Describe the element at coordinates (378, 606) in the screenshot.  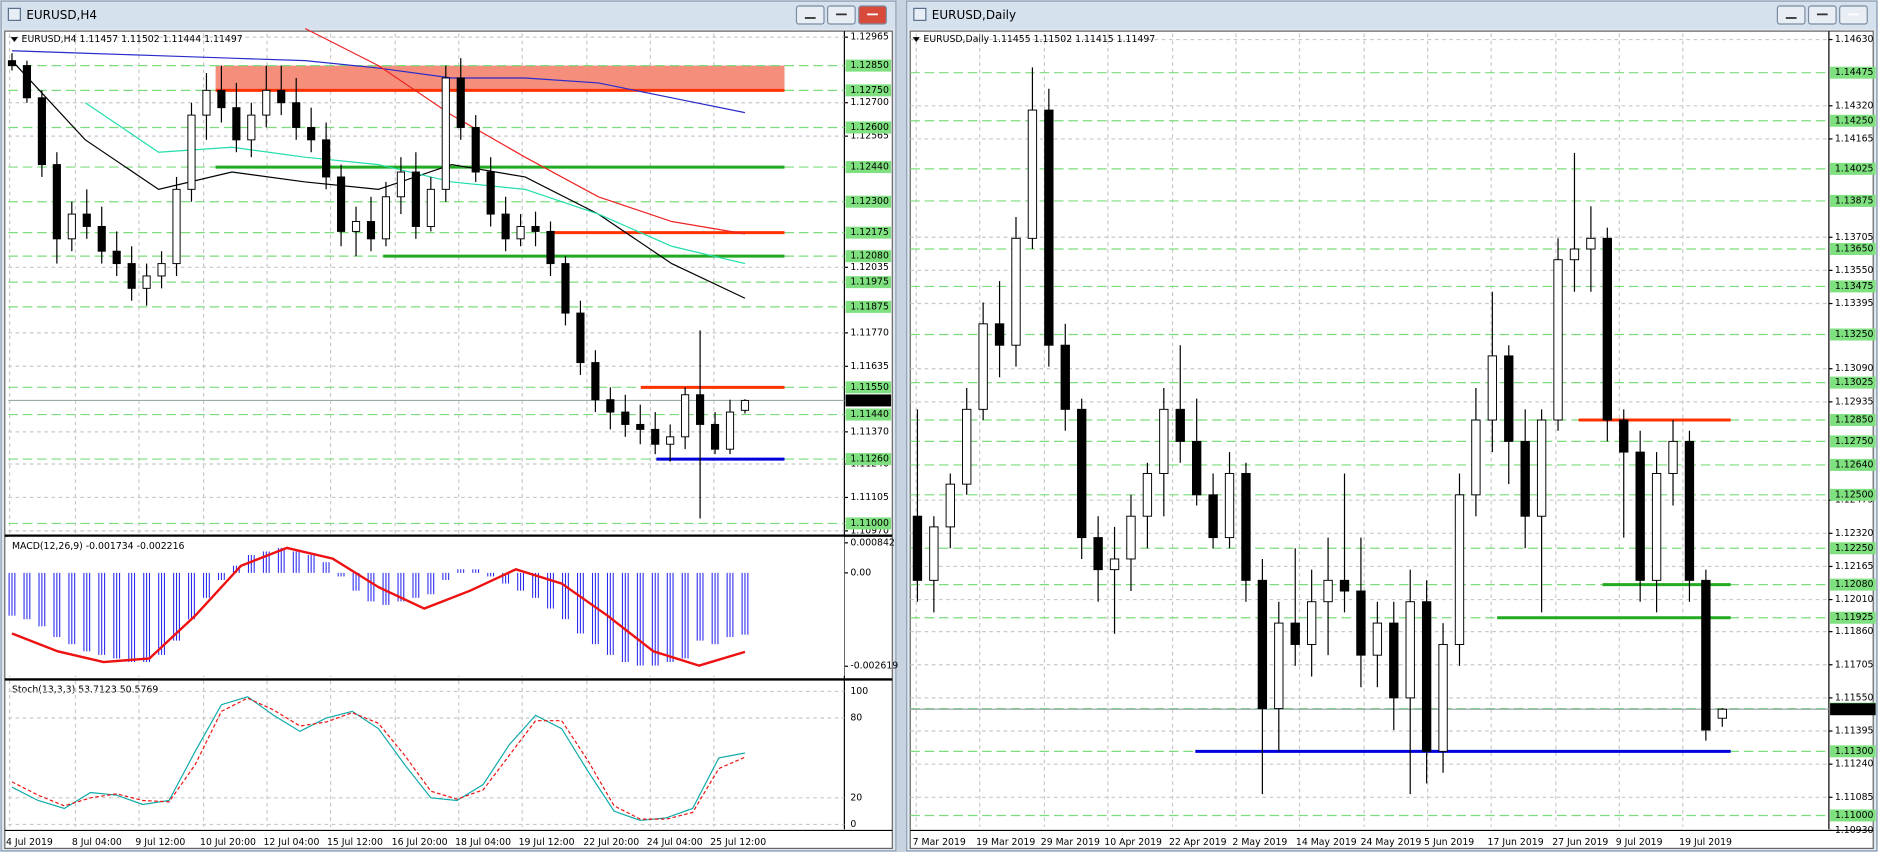
I see `macd-signal` at that location.